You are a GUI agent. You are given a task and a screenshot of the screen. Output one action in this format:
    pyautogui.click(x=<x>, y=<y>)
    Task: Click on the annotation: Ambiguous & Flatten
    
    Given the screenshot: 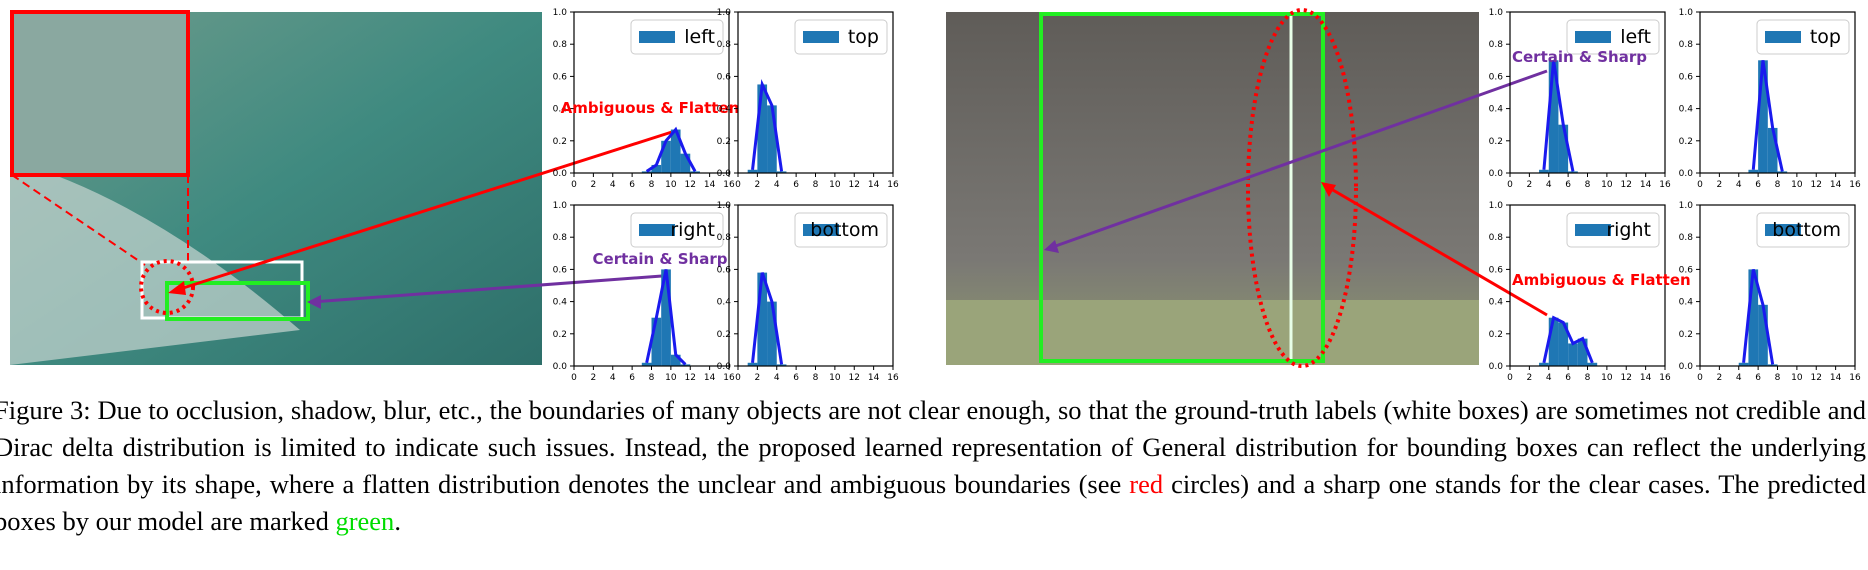 What is the action you would take?
    pyautogui.click(x=650, y=108)
    